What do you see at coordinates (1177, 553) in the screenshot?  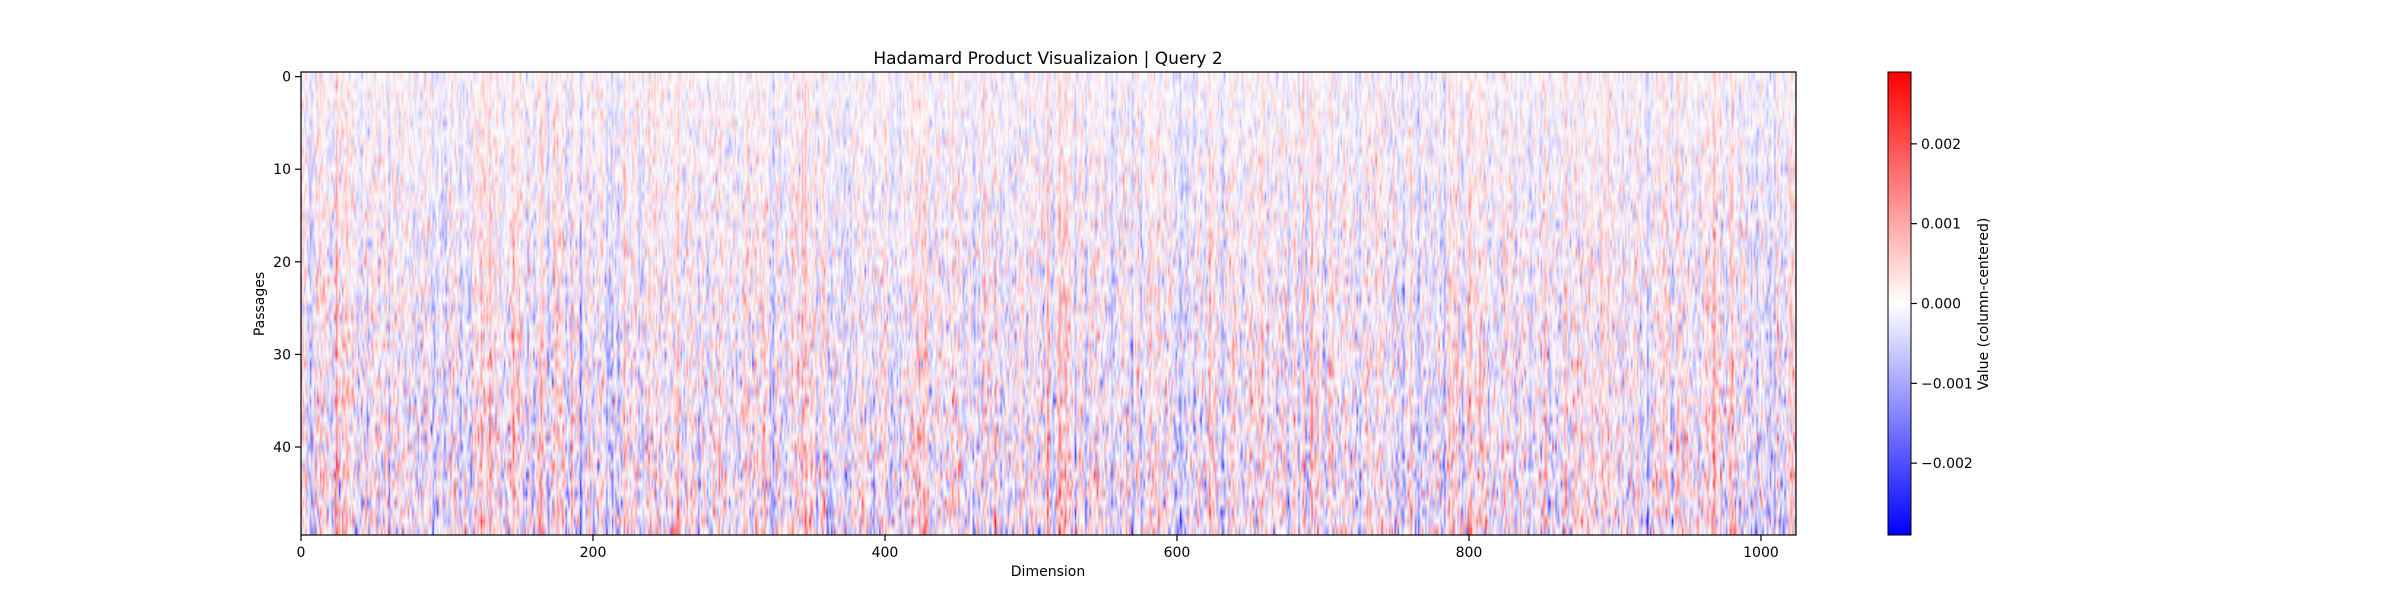 I see `x-tick-label: 600` at bounding box center [1177, 553].